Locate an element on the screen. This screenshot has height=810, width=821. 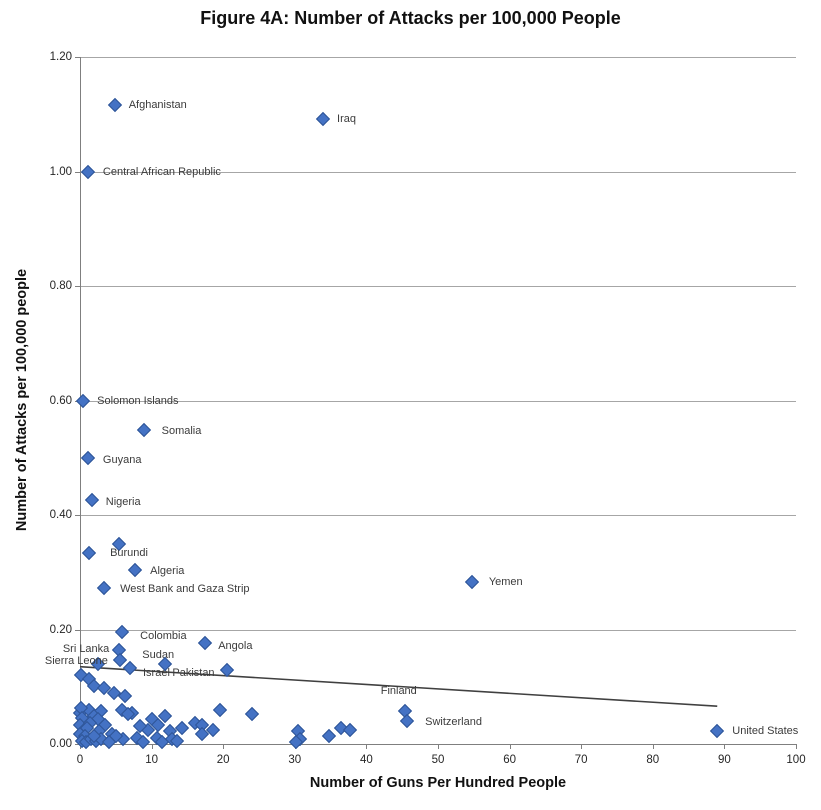
data-point-west-bank-and-gaza-strip is located at coordinates (103, 587).